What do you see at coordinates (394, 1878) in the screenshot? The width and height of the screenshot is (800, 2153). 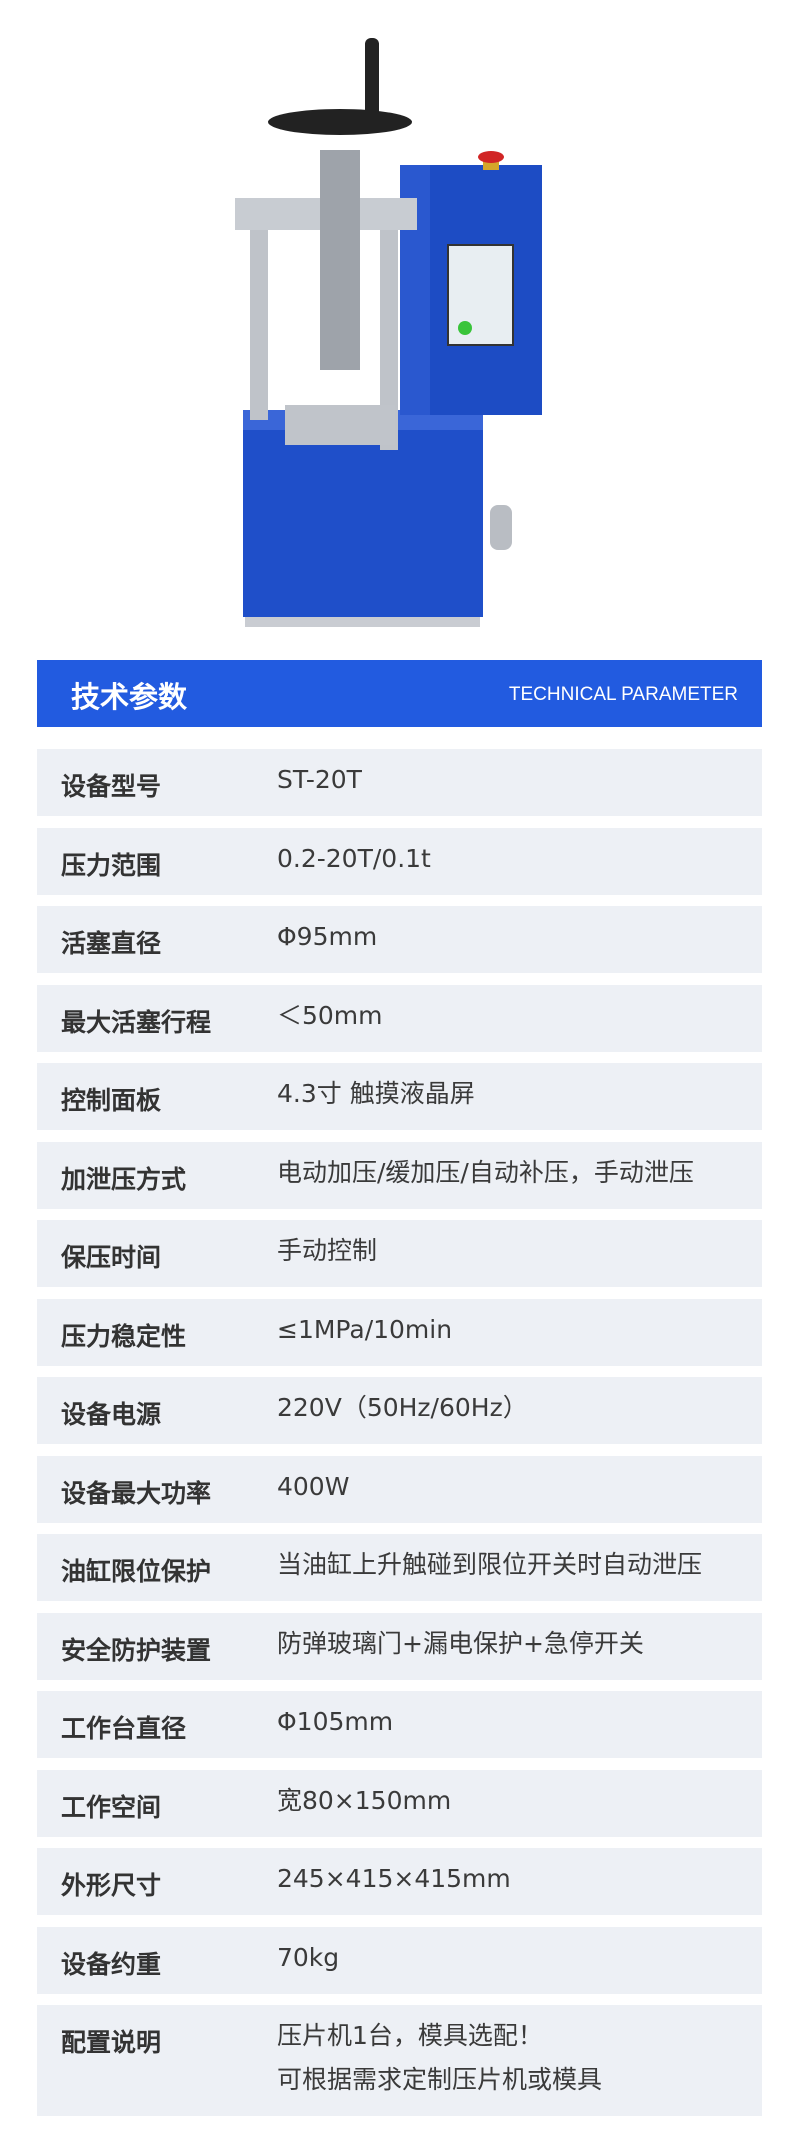 I see `parameter-value-line: 245×415×415mm` at bounding box center [394, 1878].